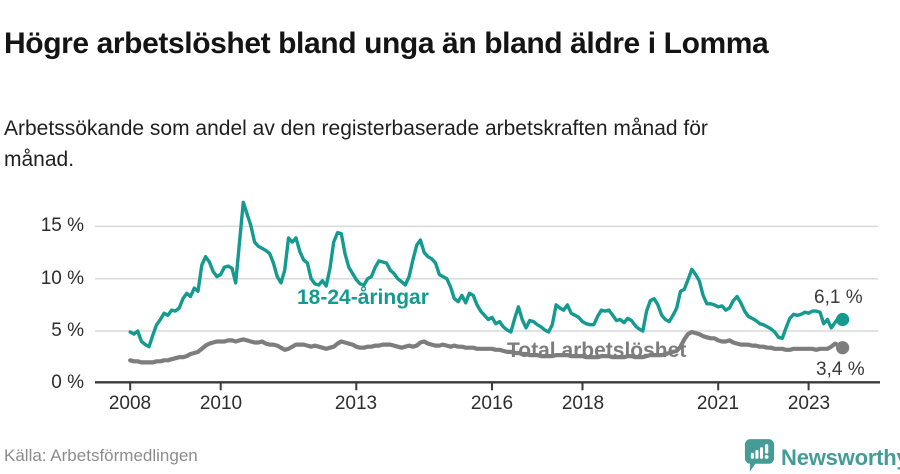 The width and height of the screenshot is (900, 474). What do you see at coordinates (759, 456) in the screenshot?
I see `bar-chart-speech-bubble-icon` at bounding box center [759, 456].